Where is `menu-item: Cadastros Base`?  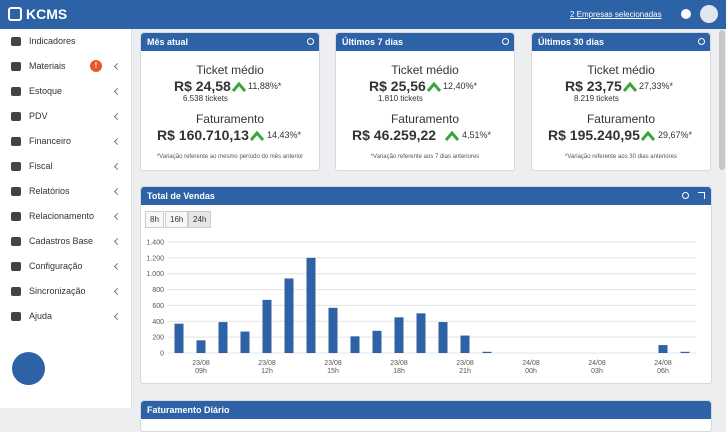
menu-item: Cadastros Base is located at coordinates (65, 241).